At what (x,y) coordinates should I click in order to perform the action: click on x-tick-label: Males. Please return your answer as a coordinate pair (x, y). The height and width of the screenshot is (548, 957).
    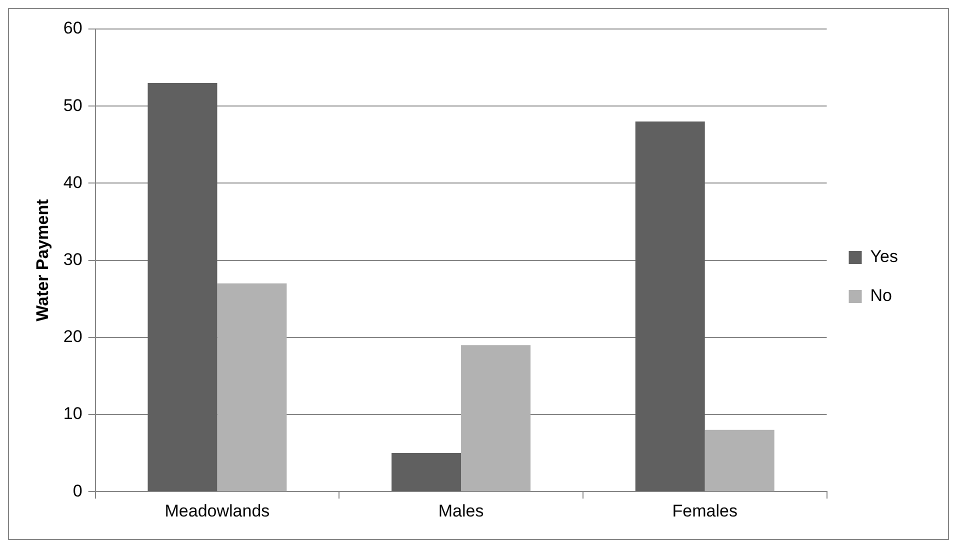
    Looking at the image, I should click on (461, 510).